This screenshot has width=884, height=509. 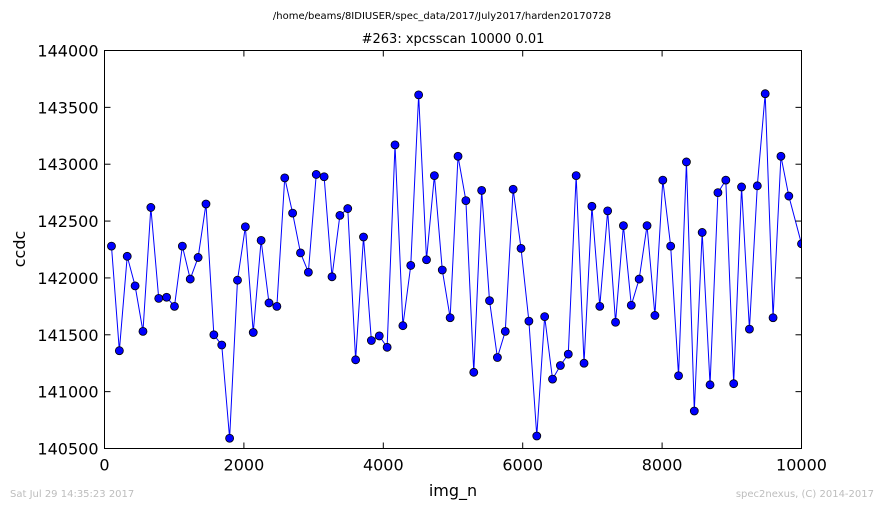 I want to click on y-tick-label: 143000, so click(x=67, y=164).